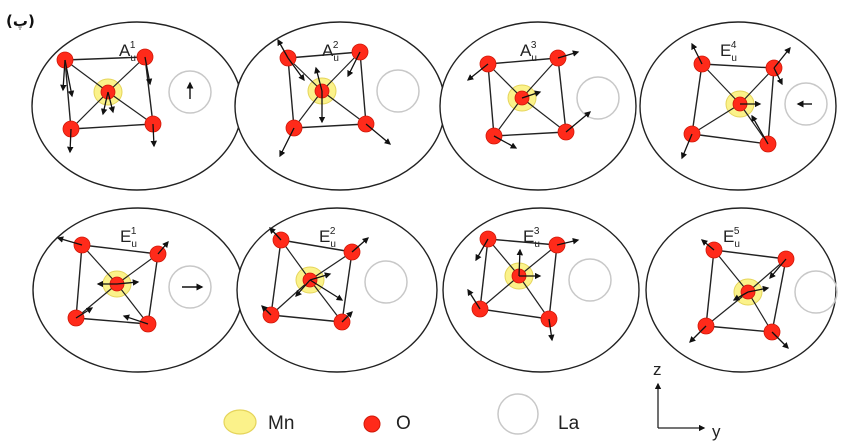  I want to click on mode-label: Eu 4, so click(728, 52).